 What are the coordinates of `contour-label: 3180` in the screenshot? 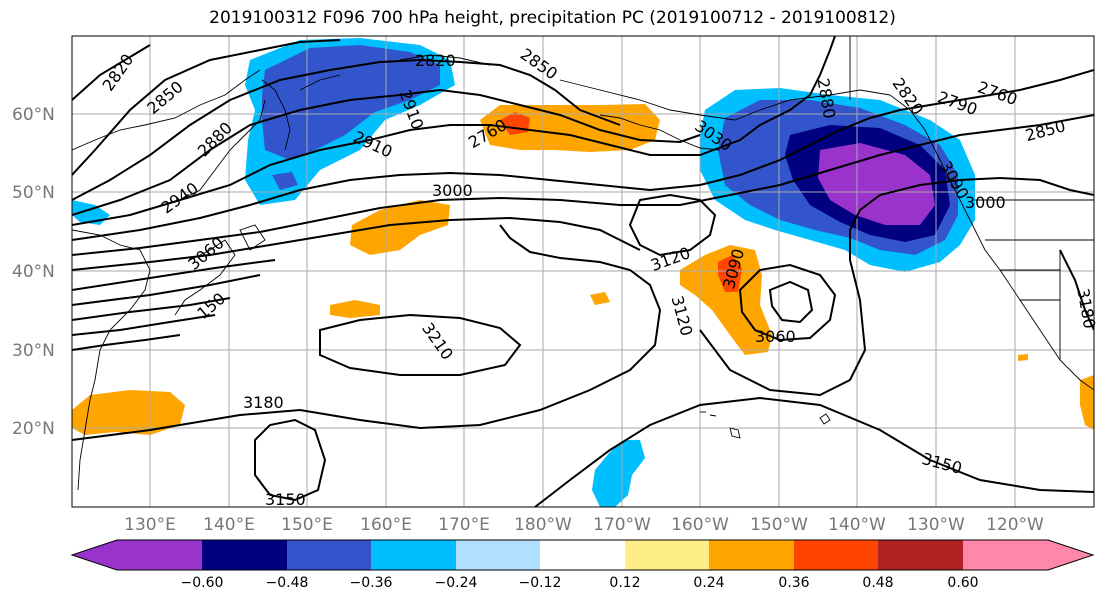 It's located at (263, 402).